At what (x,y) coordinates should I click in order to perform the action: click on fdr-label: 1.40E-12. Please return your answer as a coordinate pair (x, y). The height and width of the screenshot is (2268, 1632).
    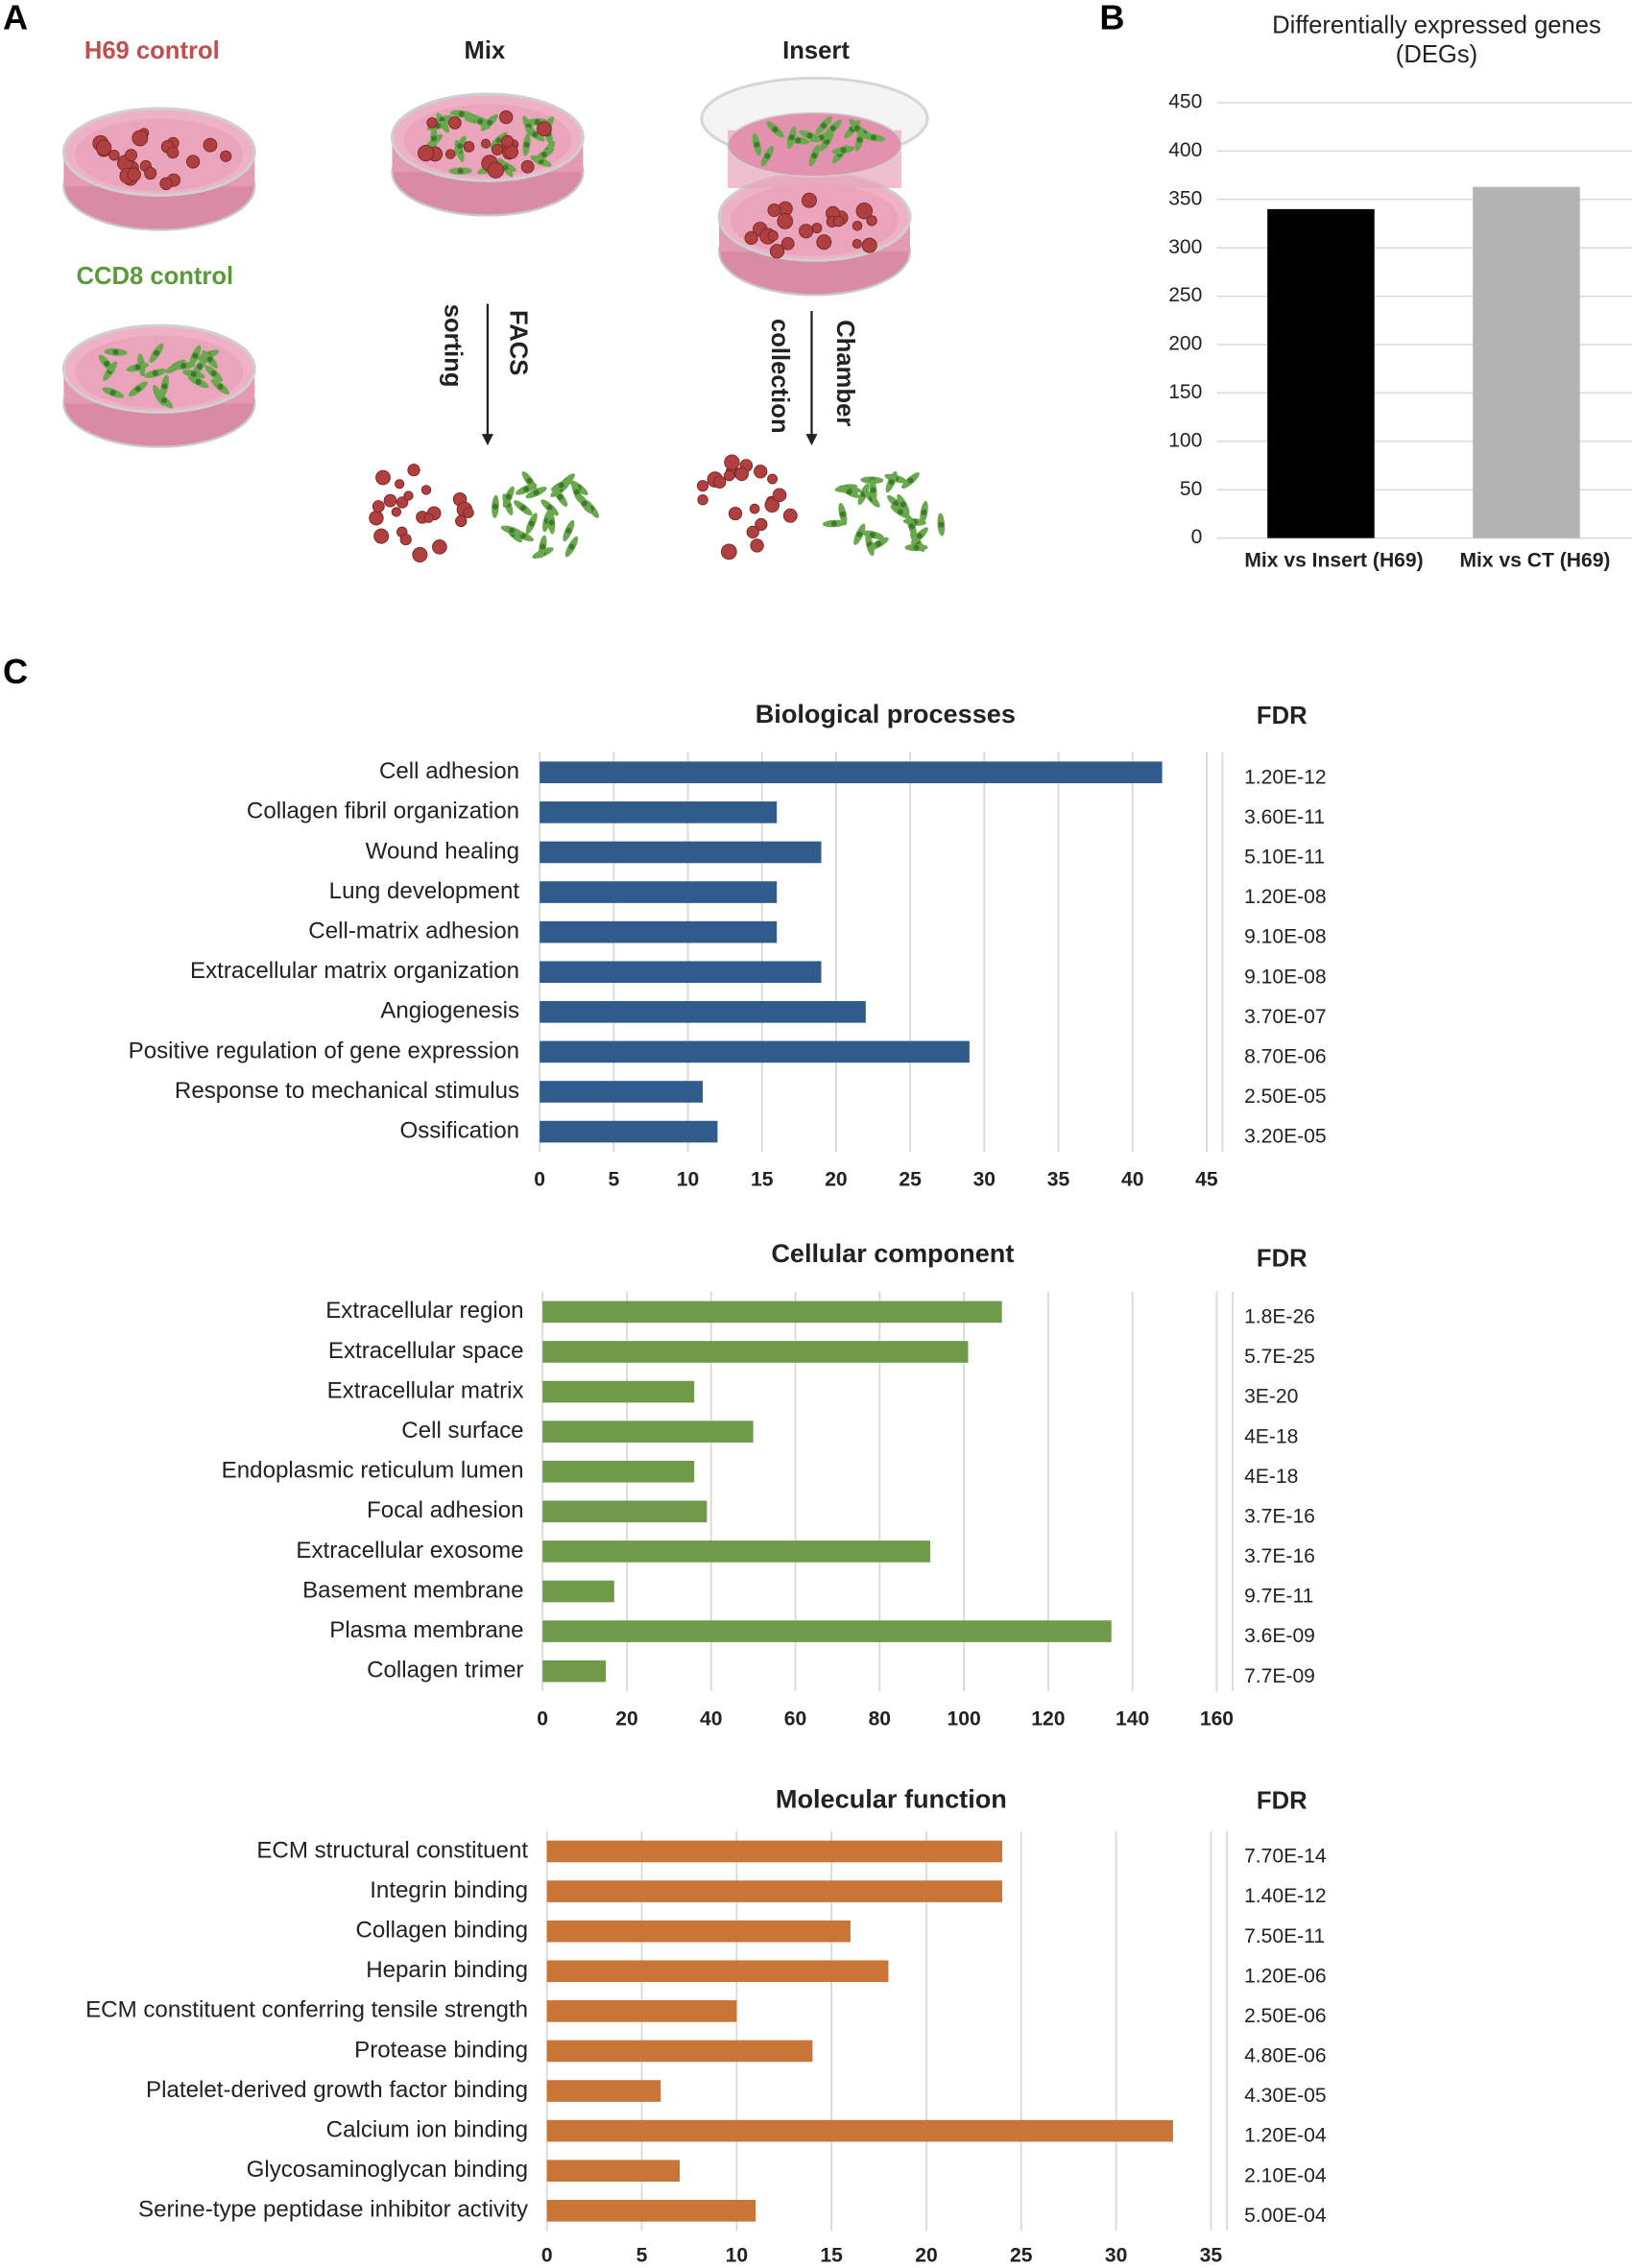
    Looking at the image, I should click on (1285, 1896).